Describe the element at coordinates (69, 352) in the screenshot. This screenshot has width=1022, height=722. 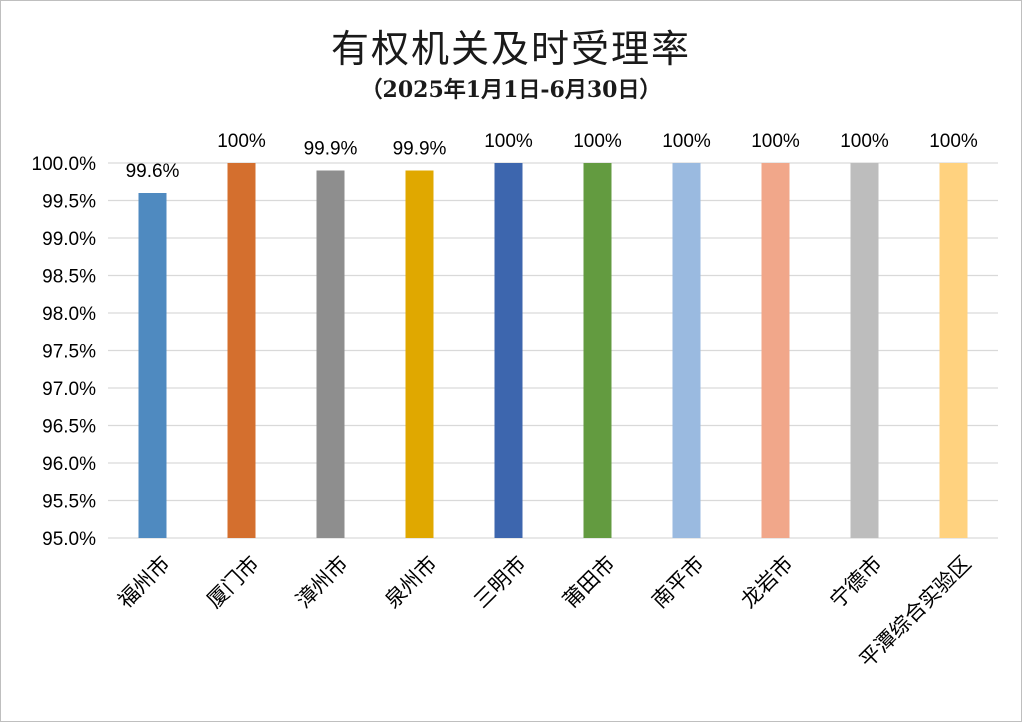
I see `y-tick-label: 97.5%` at that location.